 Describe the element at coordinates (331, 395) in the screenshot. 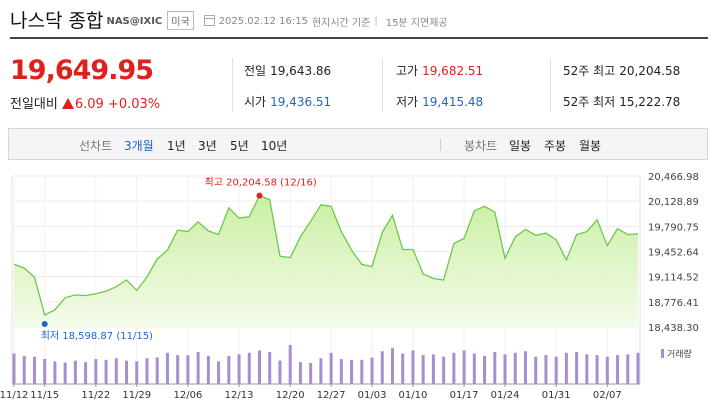

I see `x-tick-label: 12/27` at that location.